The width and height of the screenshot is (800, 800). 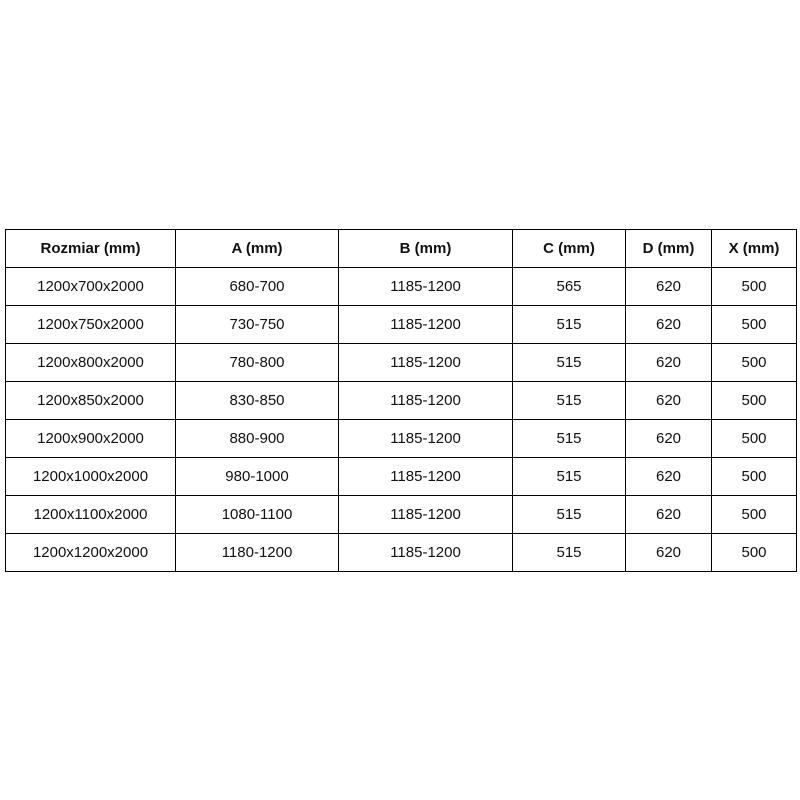 What do you see at coordinates (425, 248) in the screenshot?
I see `column-header: B (mm)` at bounding box center [425, 248].